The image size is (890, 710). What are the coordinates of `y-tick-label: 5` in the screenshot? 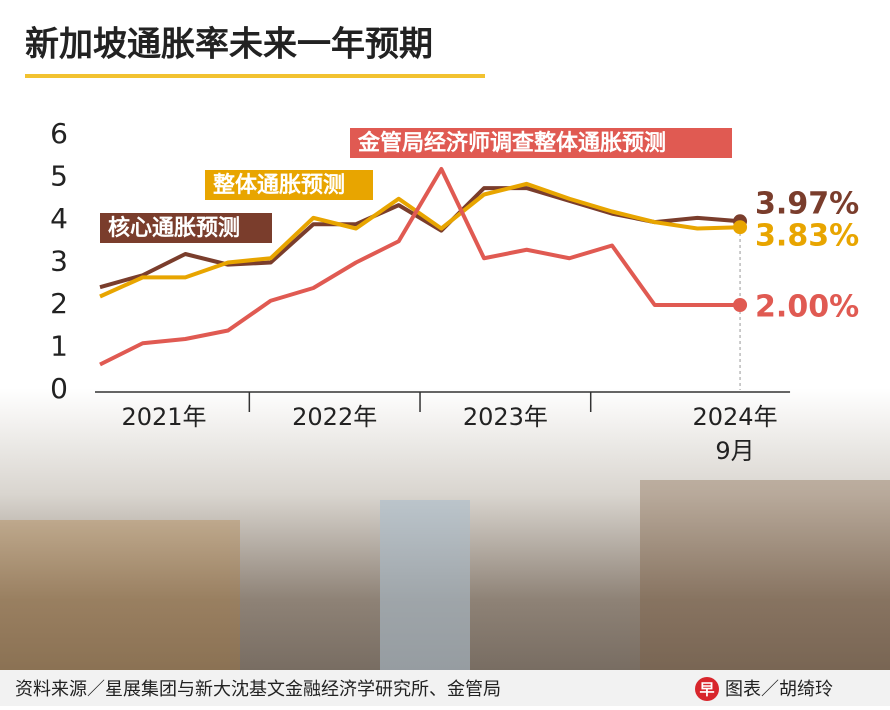 It's located at (59, 176).